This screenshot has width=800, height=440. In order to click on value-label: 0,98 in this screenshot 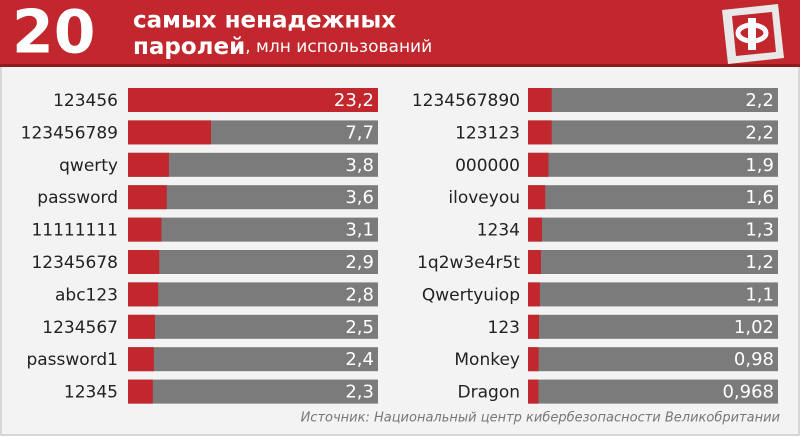, I will do `click(754, 359)`.